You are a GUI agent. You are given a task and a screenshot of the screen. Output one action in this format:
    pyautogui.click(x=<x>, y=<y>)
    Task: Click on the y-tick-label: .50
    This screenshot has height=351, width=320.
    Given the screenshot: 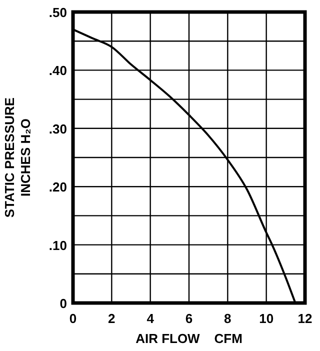 What is the action you would take?
    pyautogui.click(x=57, y=12)
    